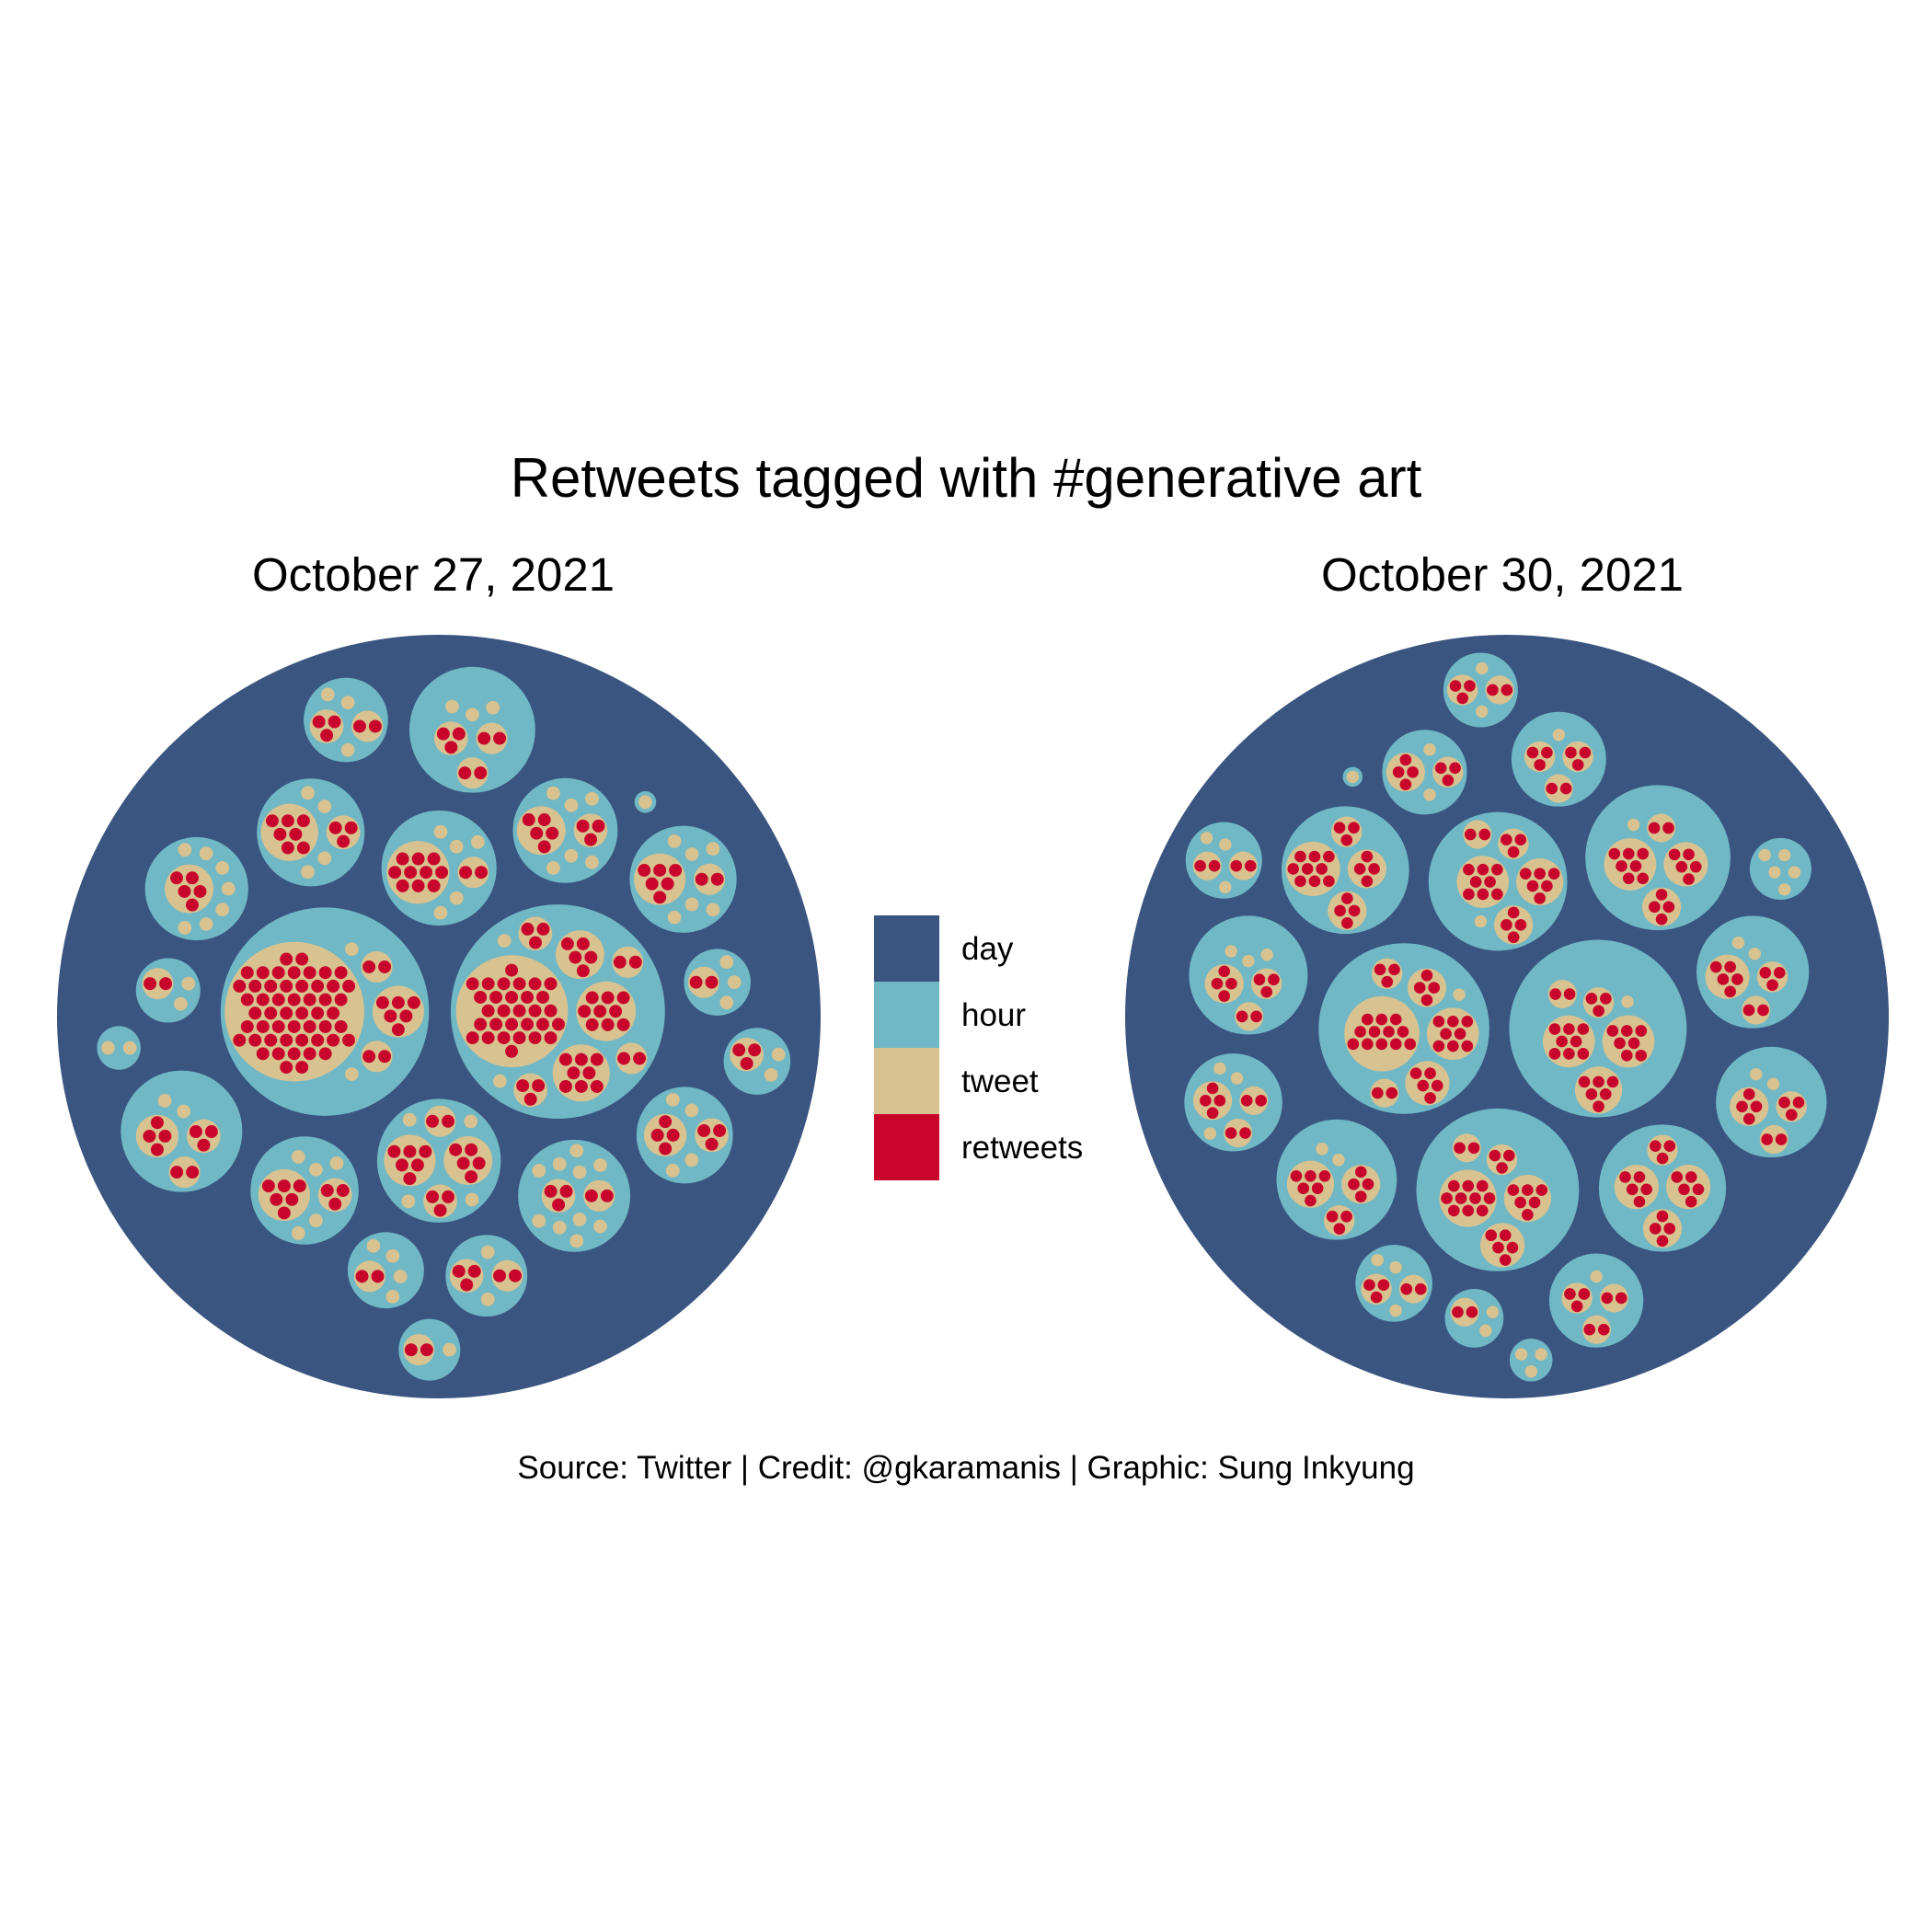 The image size is (1932, 1932). What do you see at coordinates (906, 1015) in the screenshot?
I see `legend-swatch-hour` at bounding box center [906, 1015].